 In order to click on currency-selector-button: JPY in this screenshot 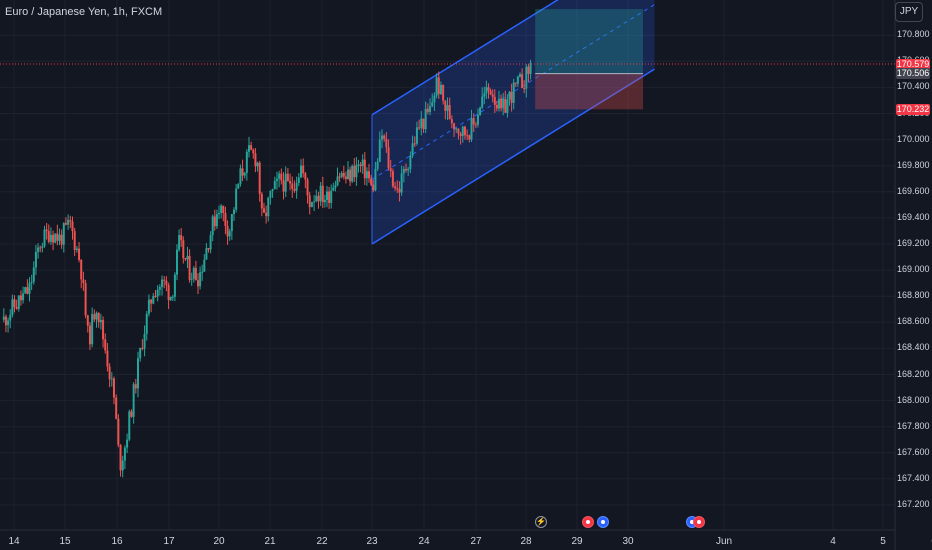, I will do `click(909, 12)`.